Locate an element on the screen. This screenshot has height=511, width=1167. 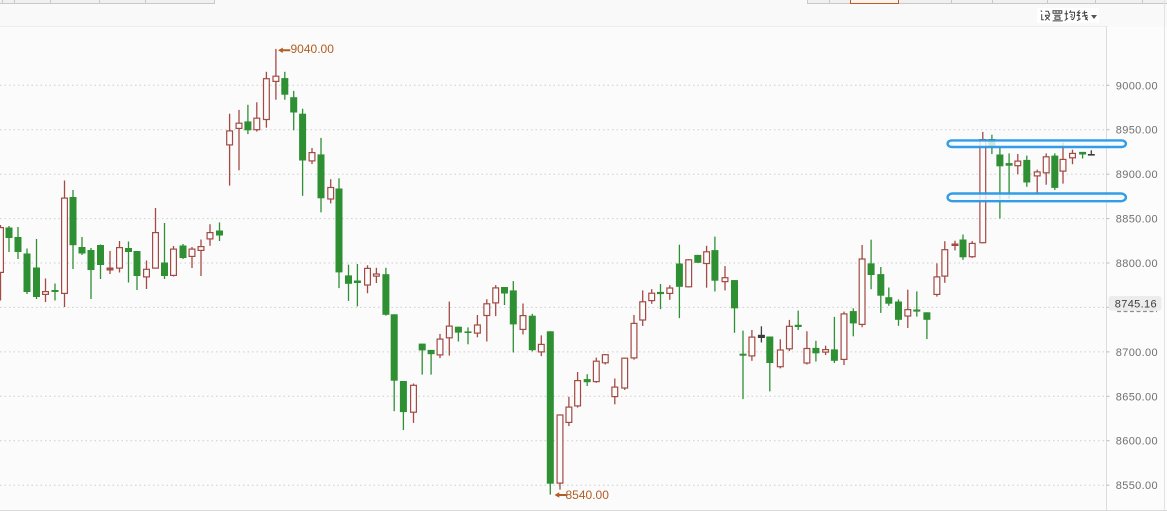
svg-text: 8700.00 is located at coordinates (1137, 353).